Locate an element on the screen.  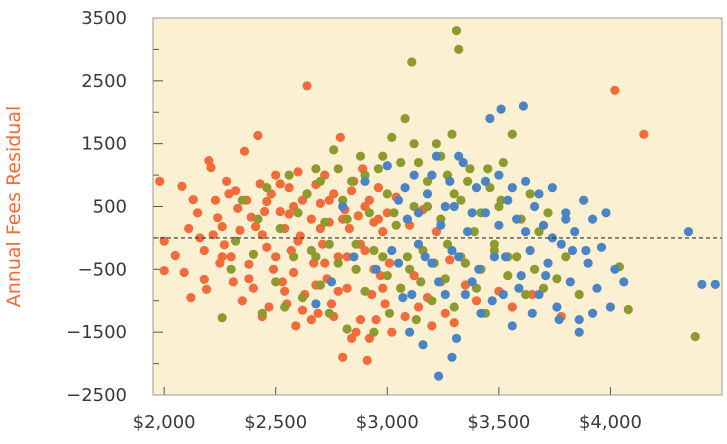
x-tick-label: $3,500 is located at coordinates (498, 422).